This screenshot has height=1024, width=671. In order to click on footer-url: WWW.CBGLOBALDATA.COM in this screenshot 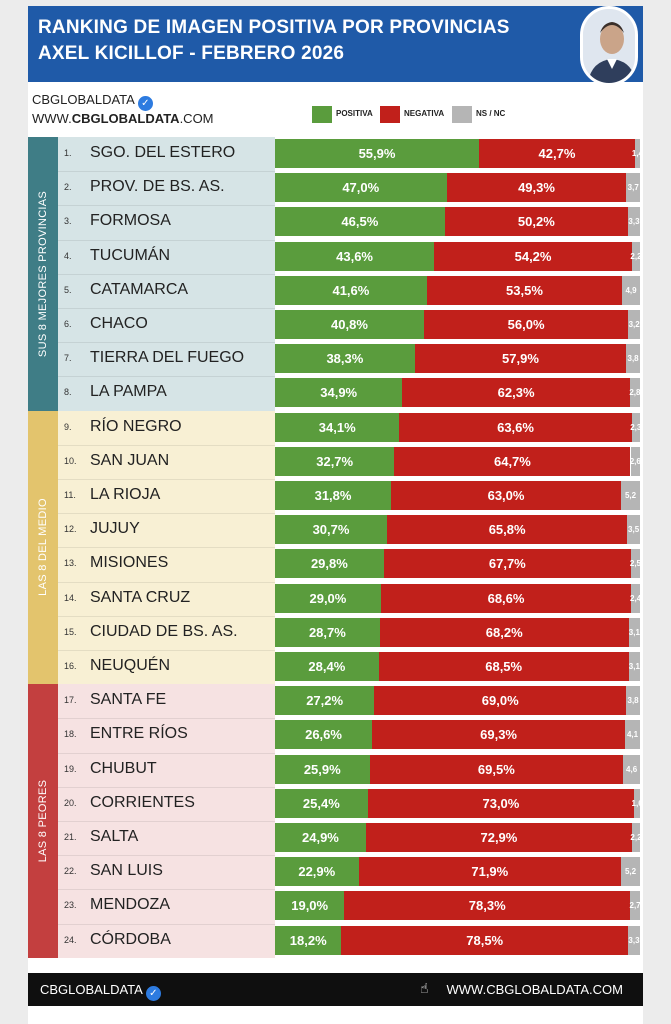, I will do `click(535, 989)`.